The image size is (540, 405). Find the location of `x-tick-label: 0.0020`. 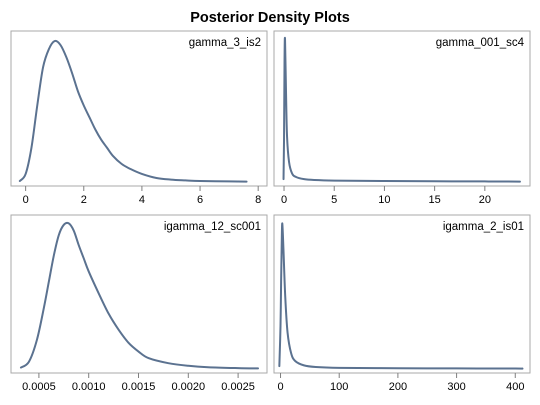

x-tick-label: 0.0020 is located at coordinates (188, 387).